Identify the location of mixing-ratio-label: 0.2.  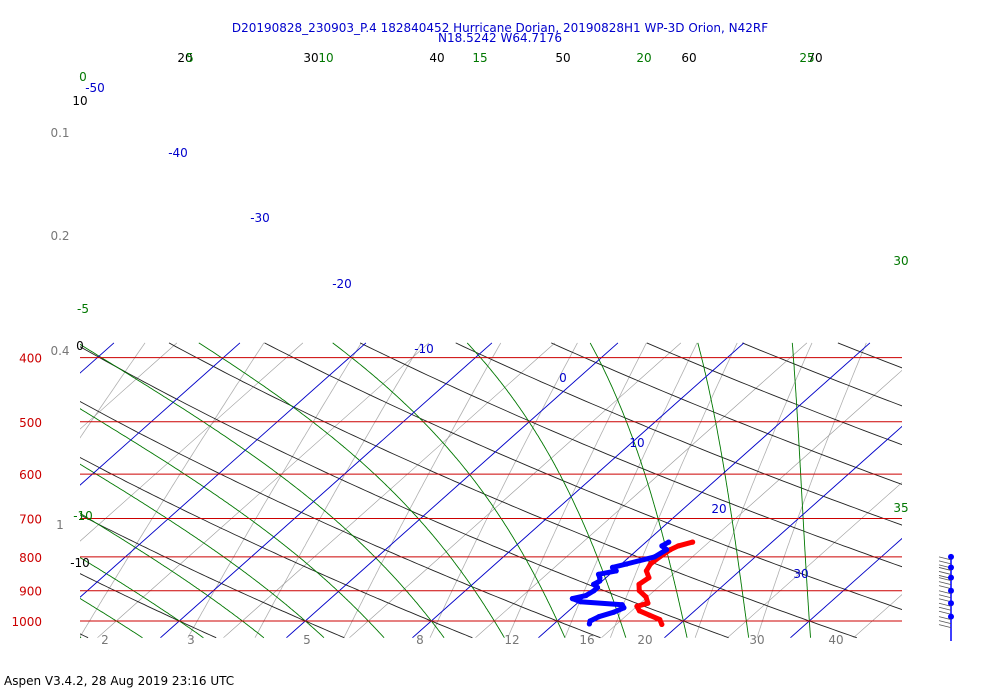
(59, 236).